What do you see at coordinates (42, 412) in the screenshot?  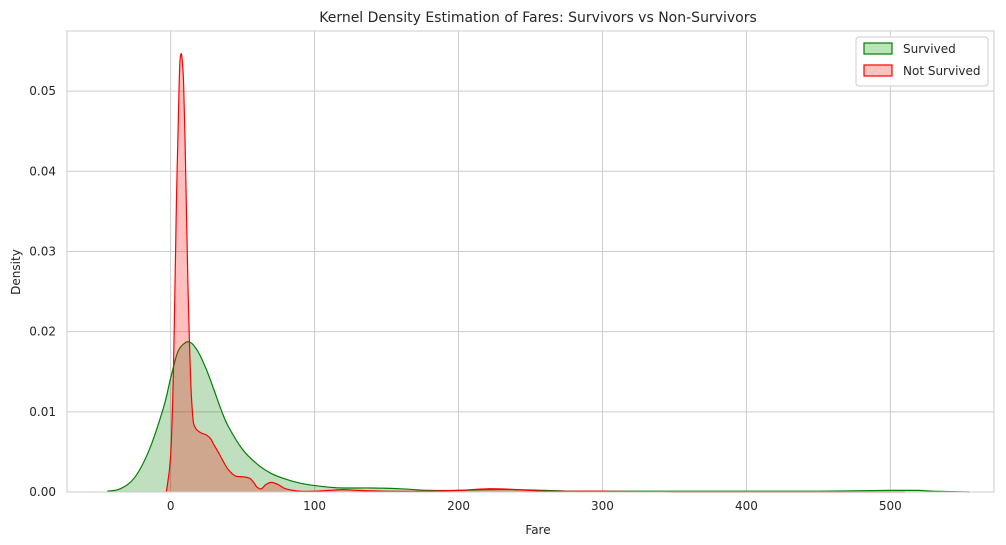 I see `y-tick-label: 0.01` at bounding box center [42, 412].